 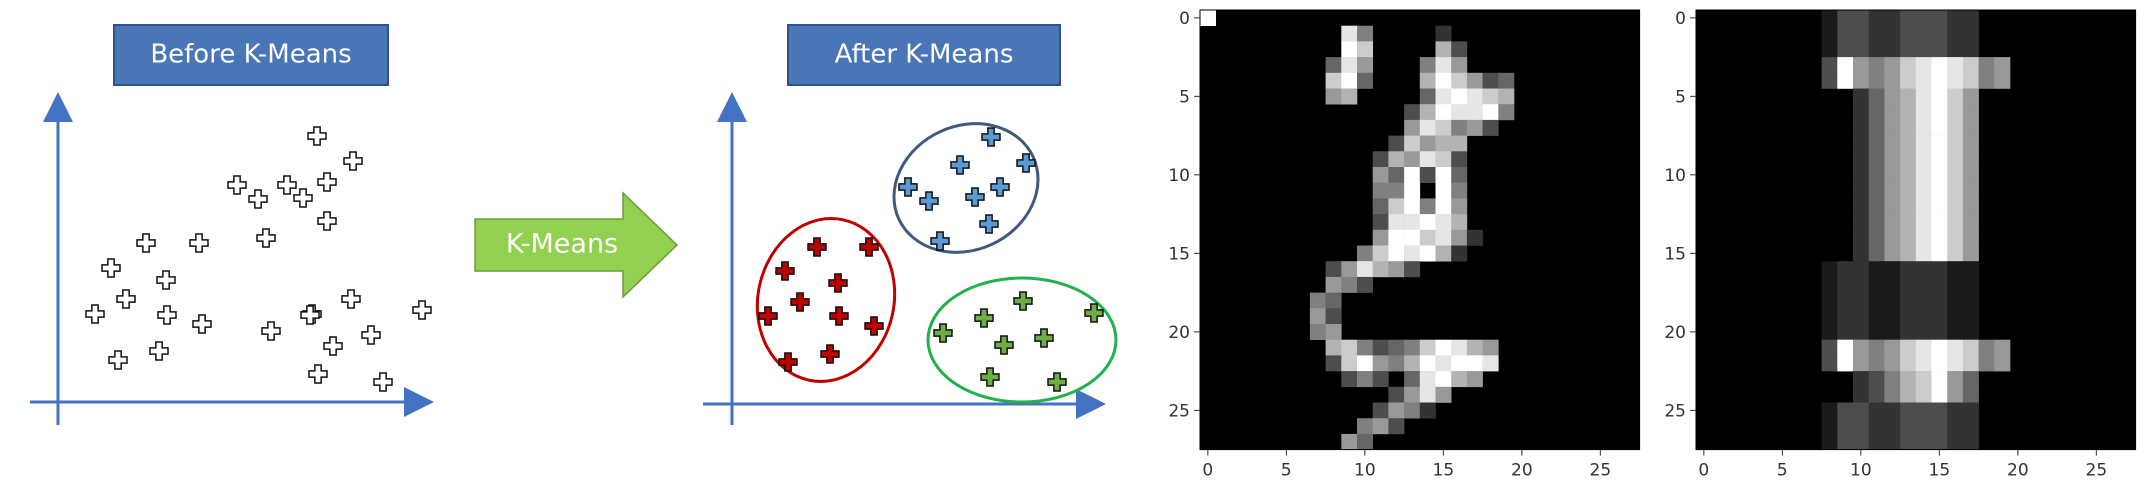 What do you see at coordinates (1026, 163) in the screenshot?
I see `cluster-point-blue` at bounding box center [1026, 163].